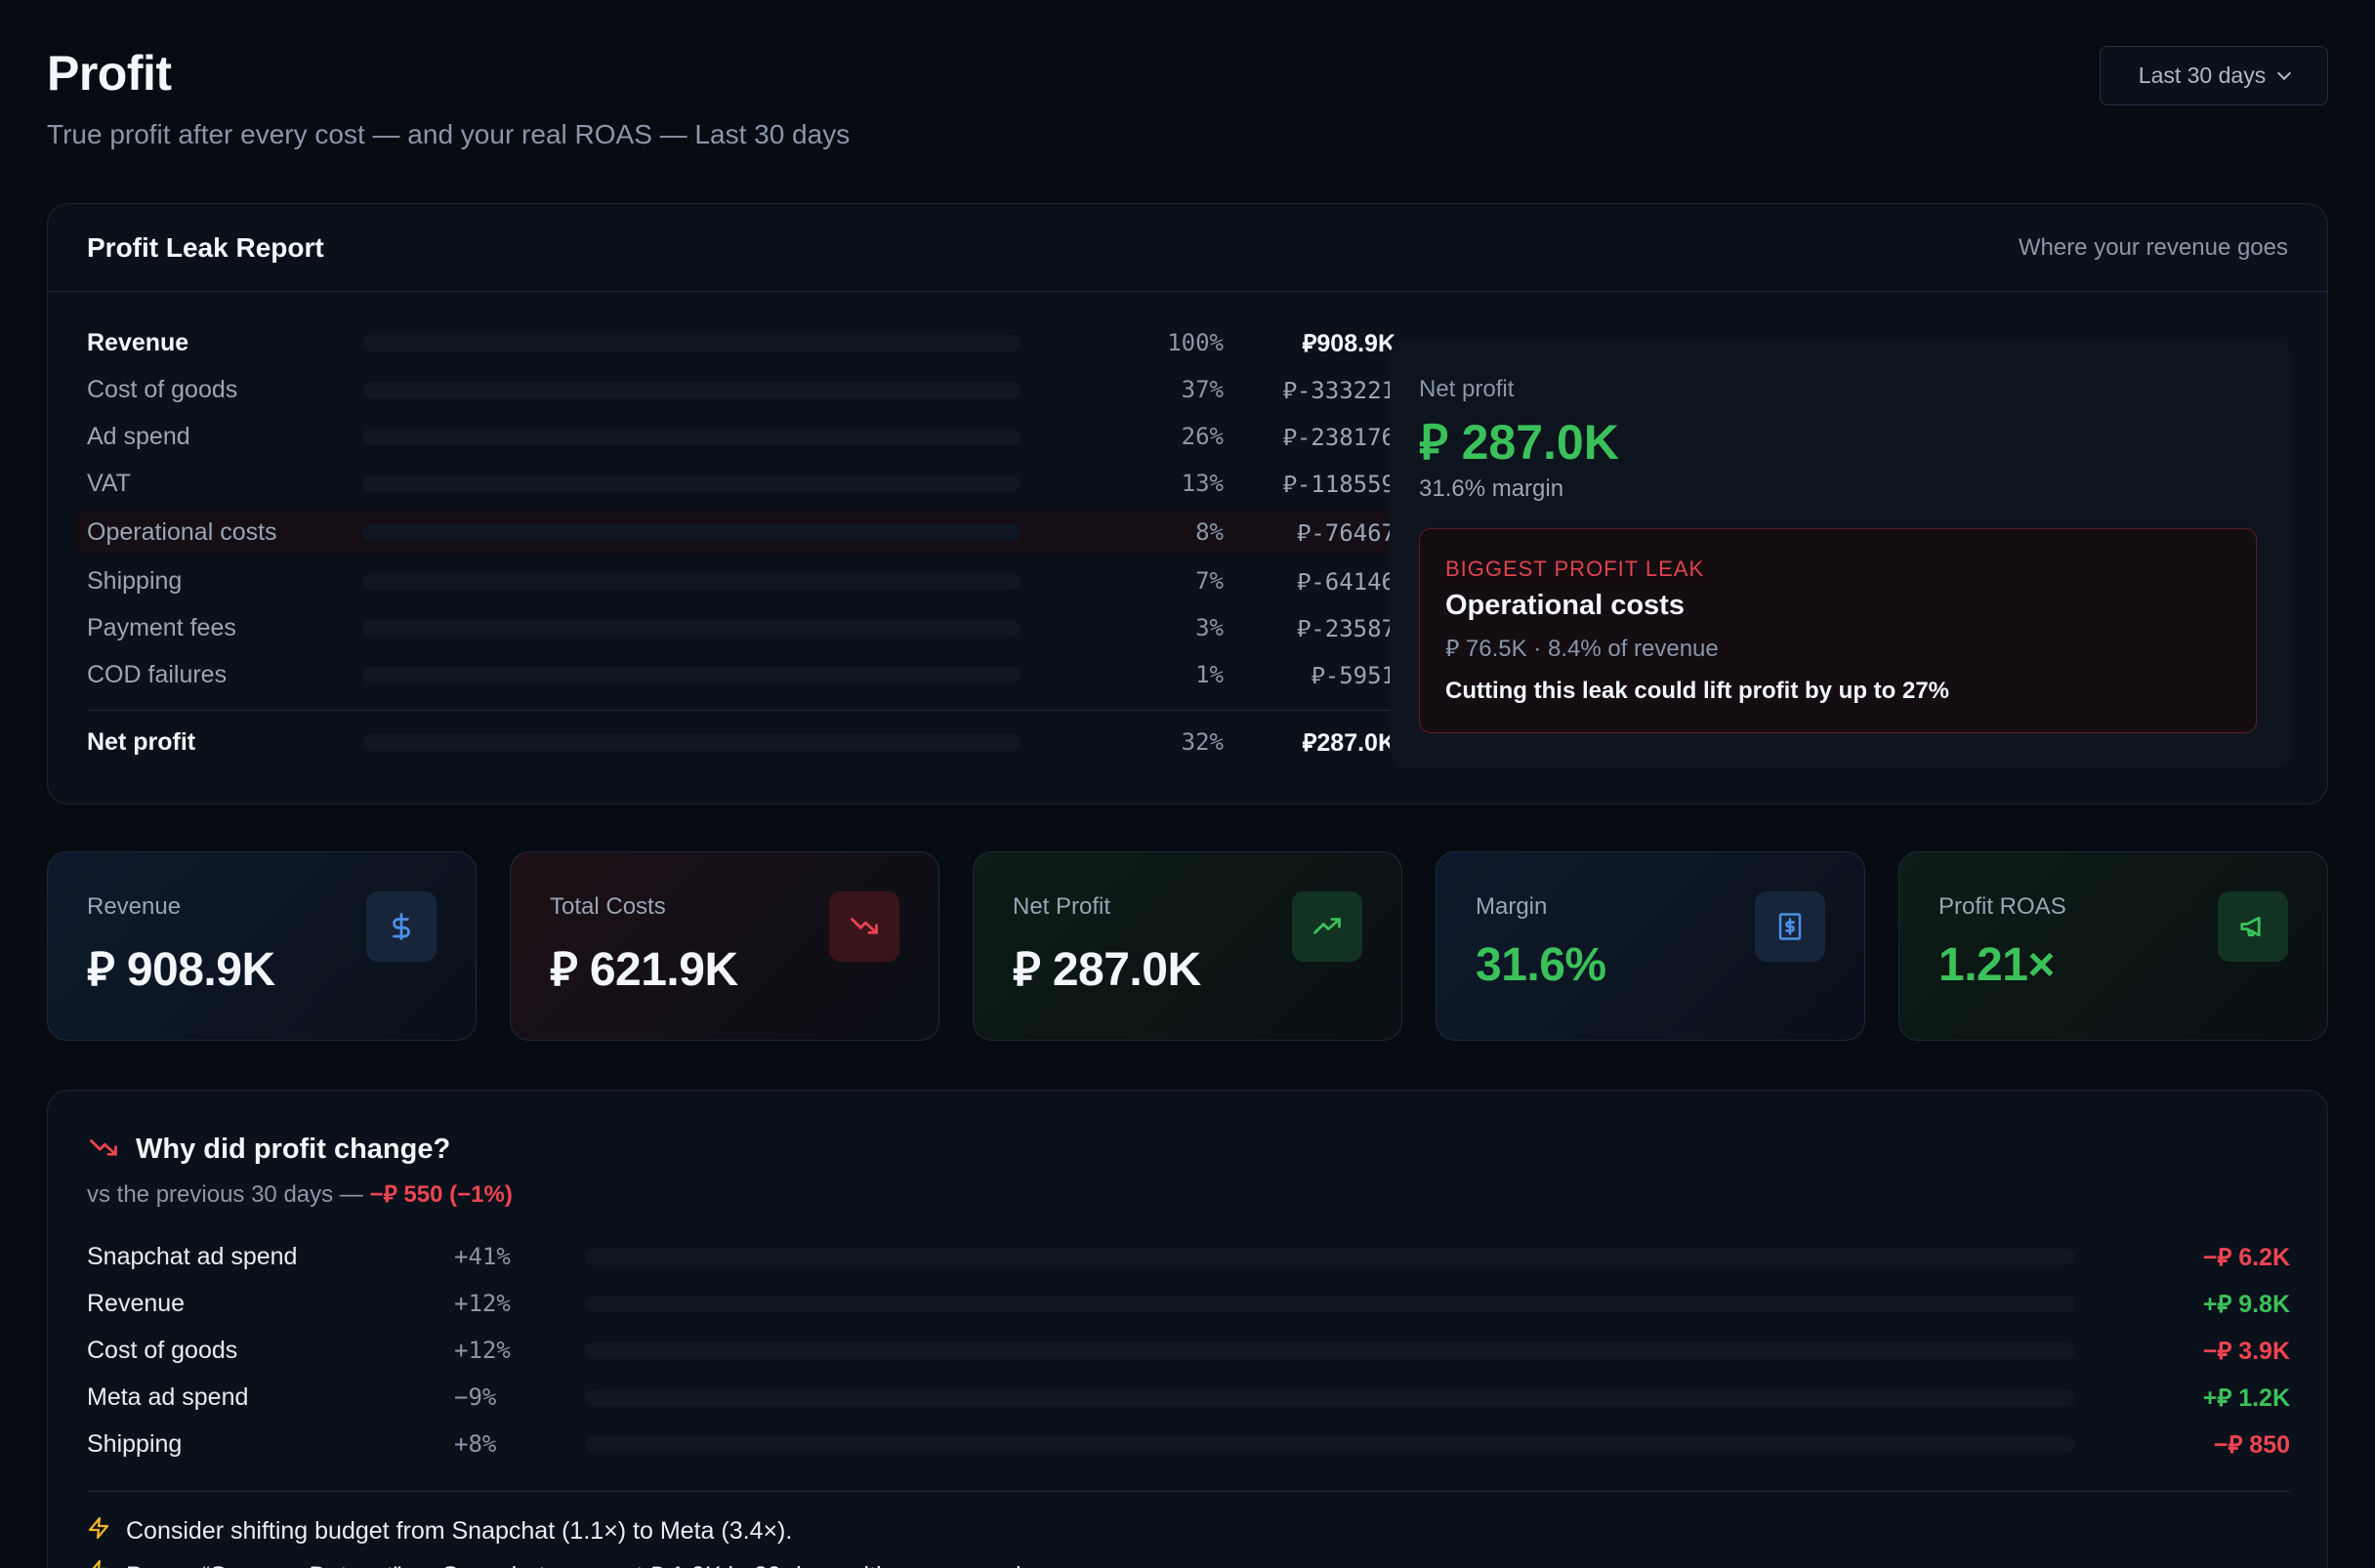  I want to click on leak-row-percent: 8%, so click(1209, 532).